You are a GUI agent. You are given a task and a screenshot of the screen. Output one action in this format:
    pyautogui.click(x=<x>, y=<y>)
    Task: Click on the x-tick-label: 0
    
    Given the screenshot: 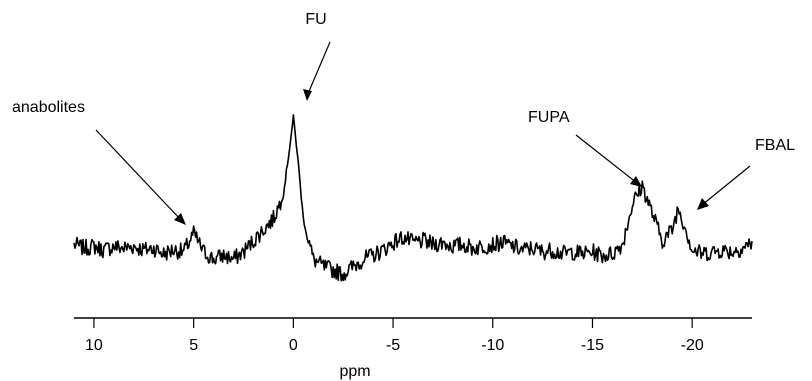 What is the action you would take?
    pyautogui.click(x=293, y=345)
    